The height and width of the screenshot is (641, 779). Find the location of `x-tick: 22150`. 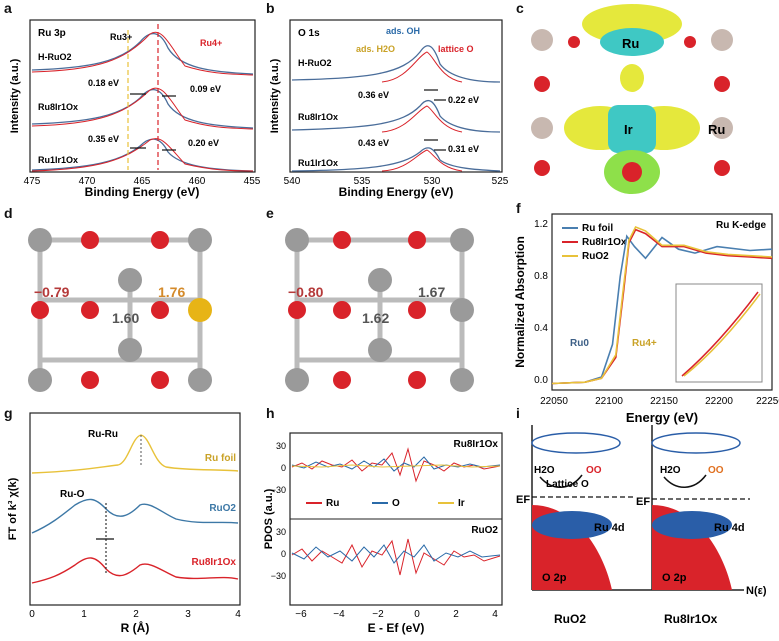

x-tick: 22150 is located at coordinates (664, 401).